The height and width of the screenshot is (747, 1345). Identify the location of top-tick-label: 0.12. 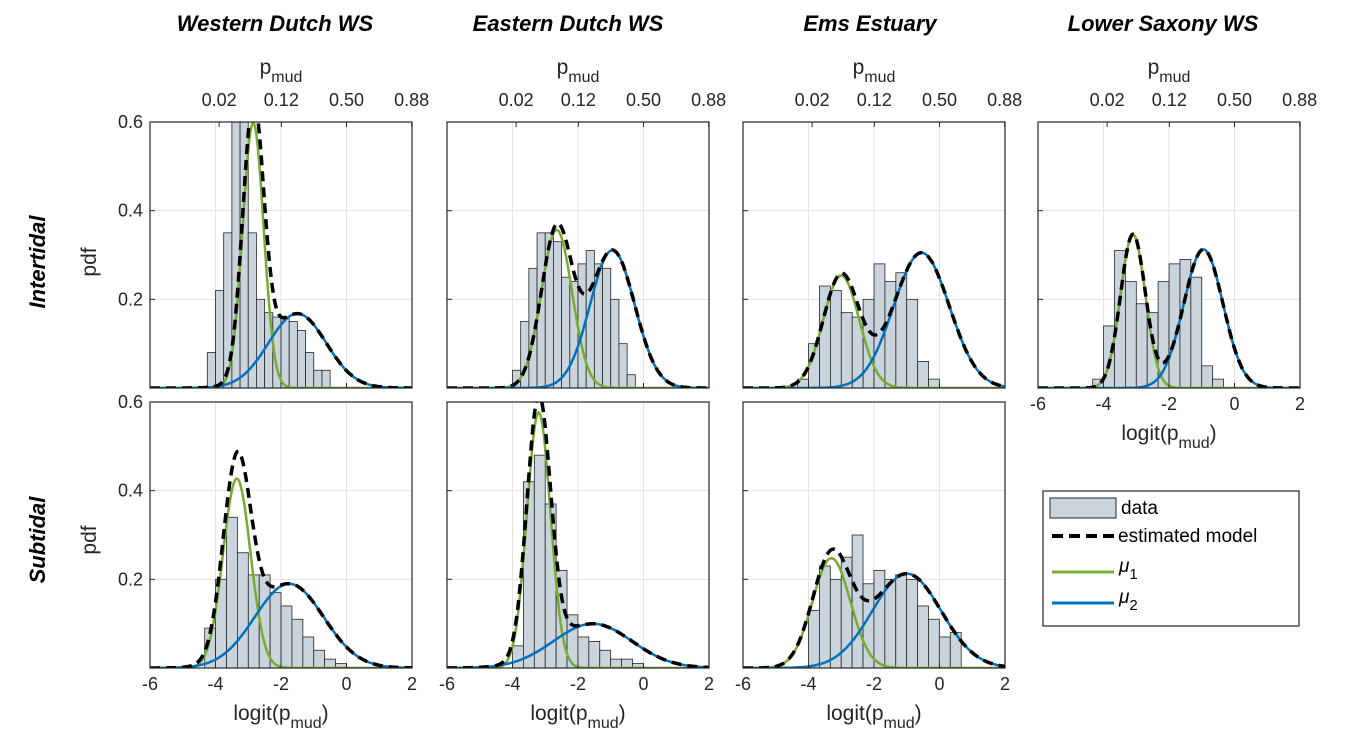
(874, 100).